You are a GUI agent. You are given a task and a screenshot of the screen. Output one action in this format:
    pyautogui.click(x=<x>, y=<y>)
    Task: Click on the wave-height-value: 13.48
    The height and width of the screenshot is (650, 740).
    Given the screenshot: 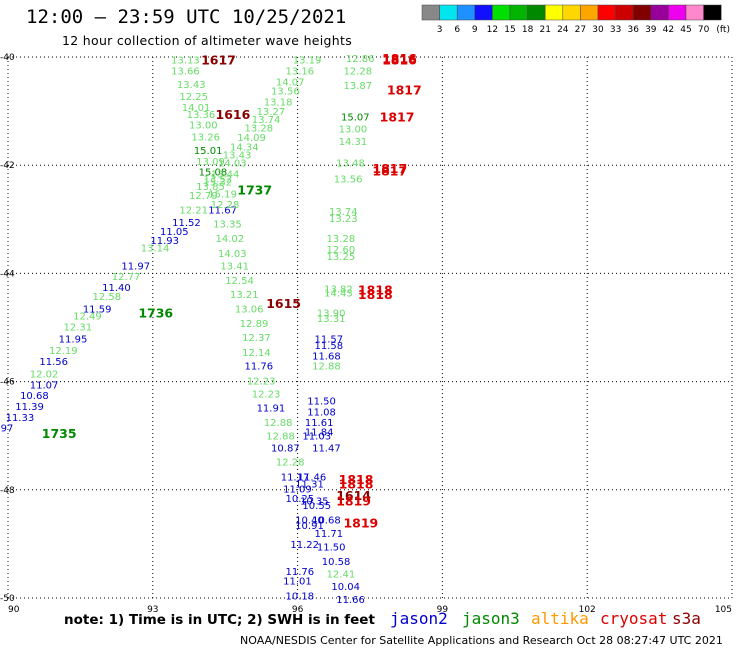 What is the action you would take?
    pyautogui.click(x=350, y=163)
    